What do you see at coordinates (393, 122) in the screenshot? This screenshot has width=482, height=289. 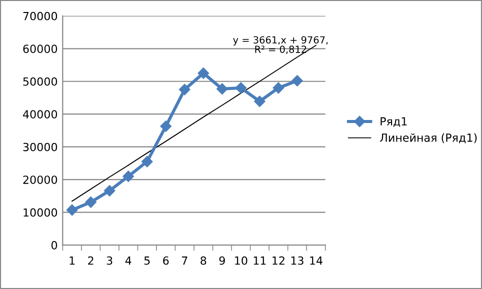 I see `legend-label: Ряд1` at bounding box center [393, 122].